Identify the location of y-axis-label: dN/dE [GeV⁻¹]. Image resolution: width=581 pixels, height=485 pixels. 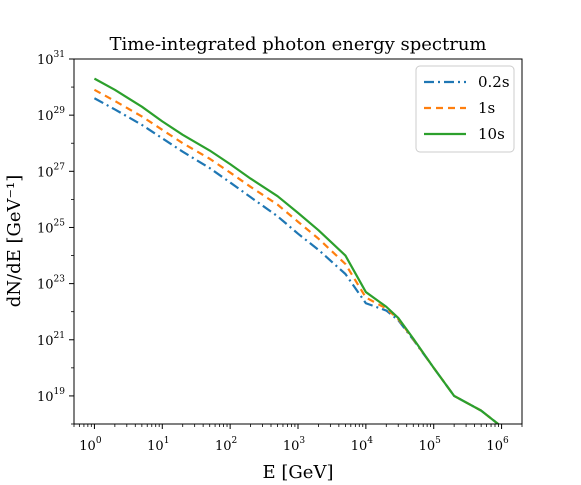
(14, 241).